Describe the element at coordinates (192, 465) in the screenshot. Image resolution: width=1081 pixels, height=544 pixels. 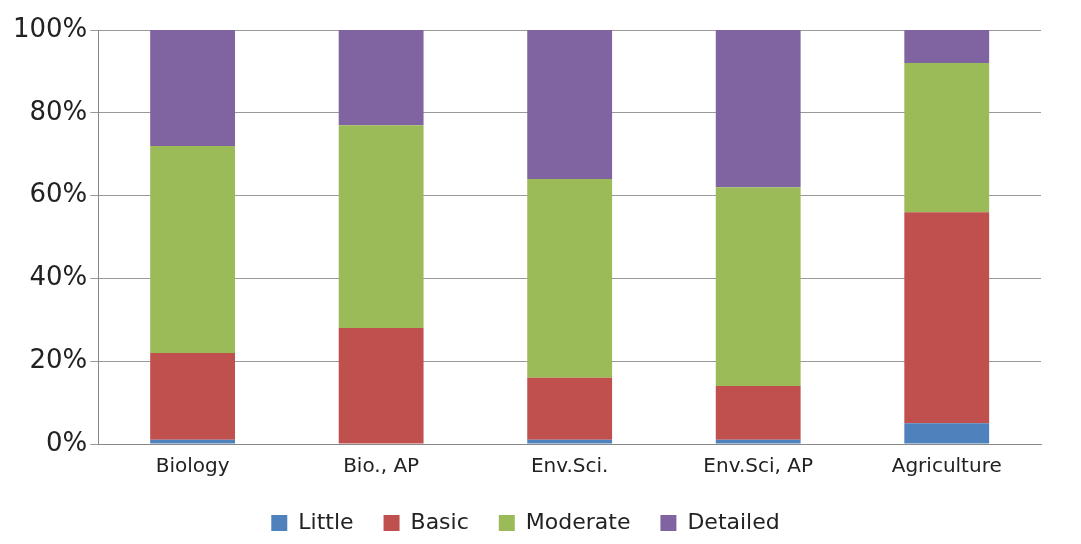
I see `x-tick-label: Biology` at that location.